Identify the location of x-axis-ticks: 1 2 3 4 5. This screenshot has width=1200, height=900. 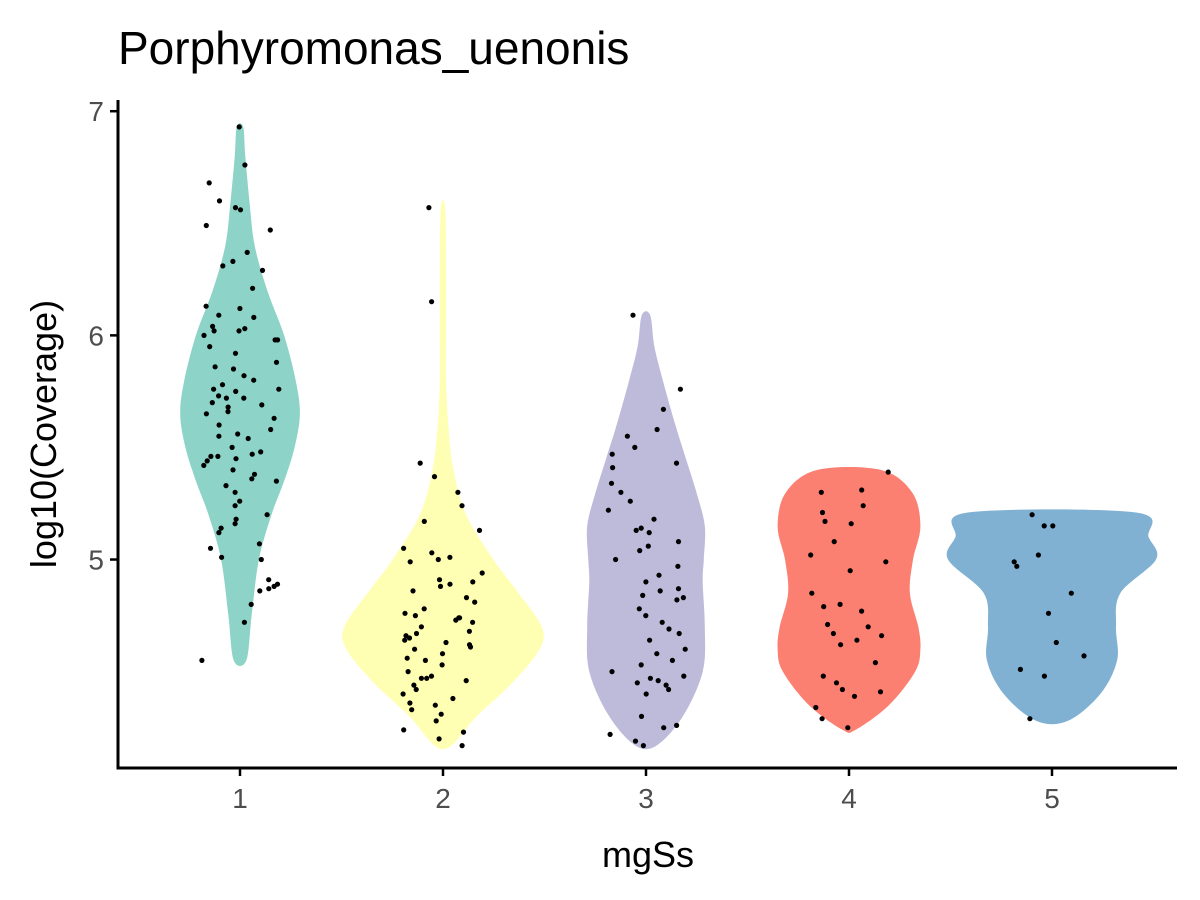
(646, 791).